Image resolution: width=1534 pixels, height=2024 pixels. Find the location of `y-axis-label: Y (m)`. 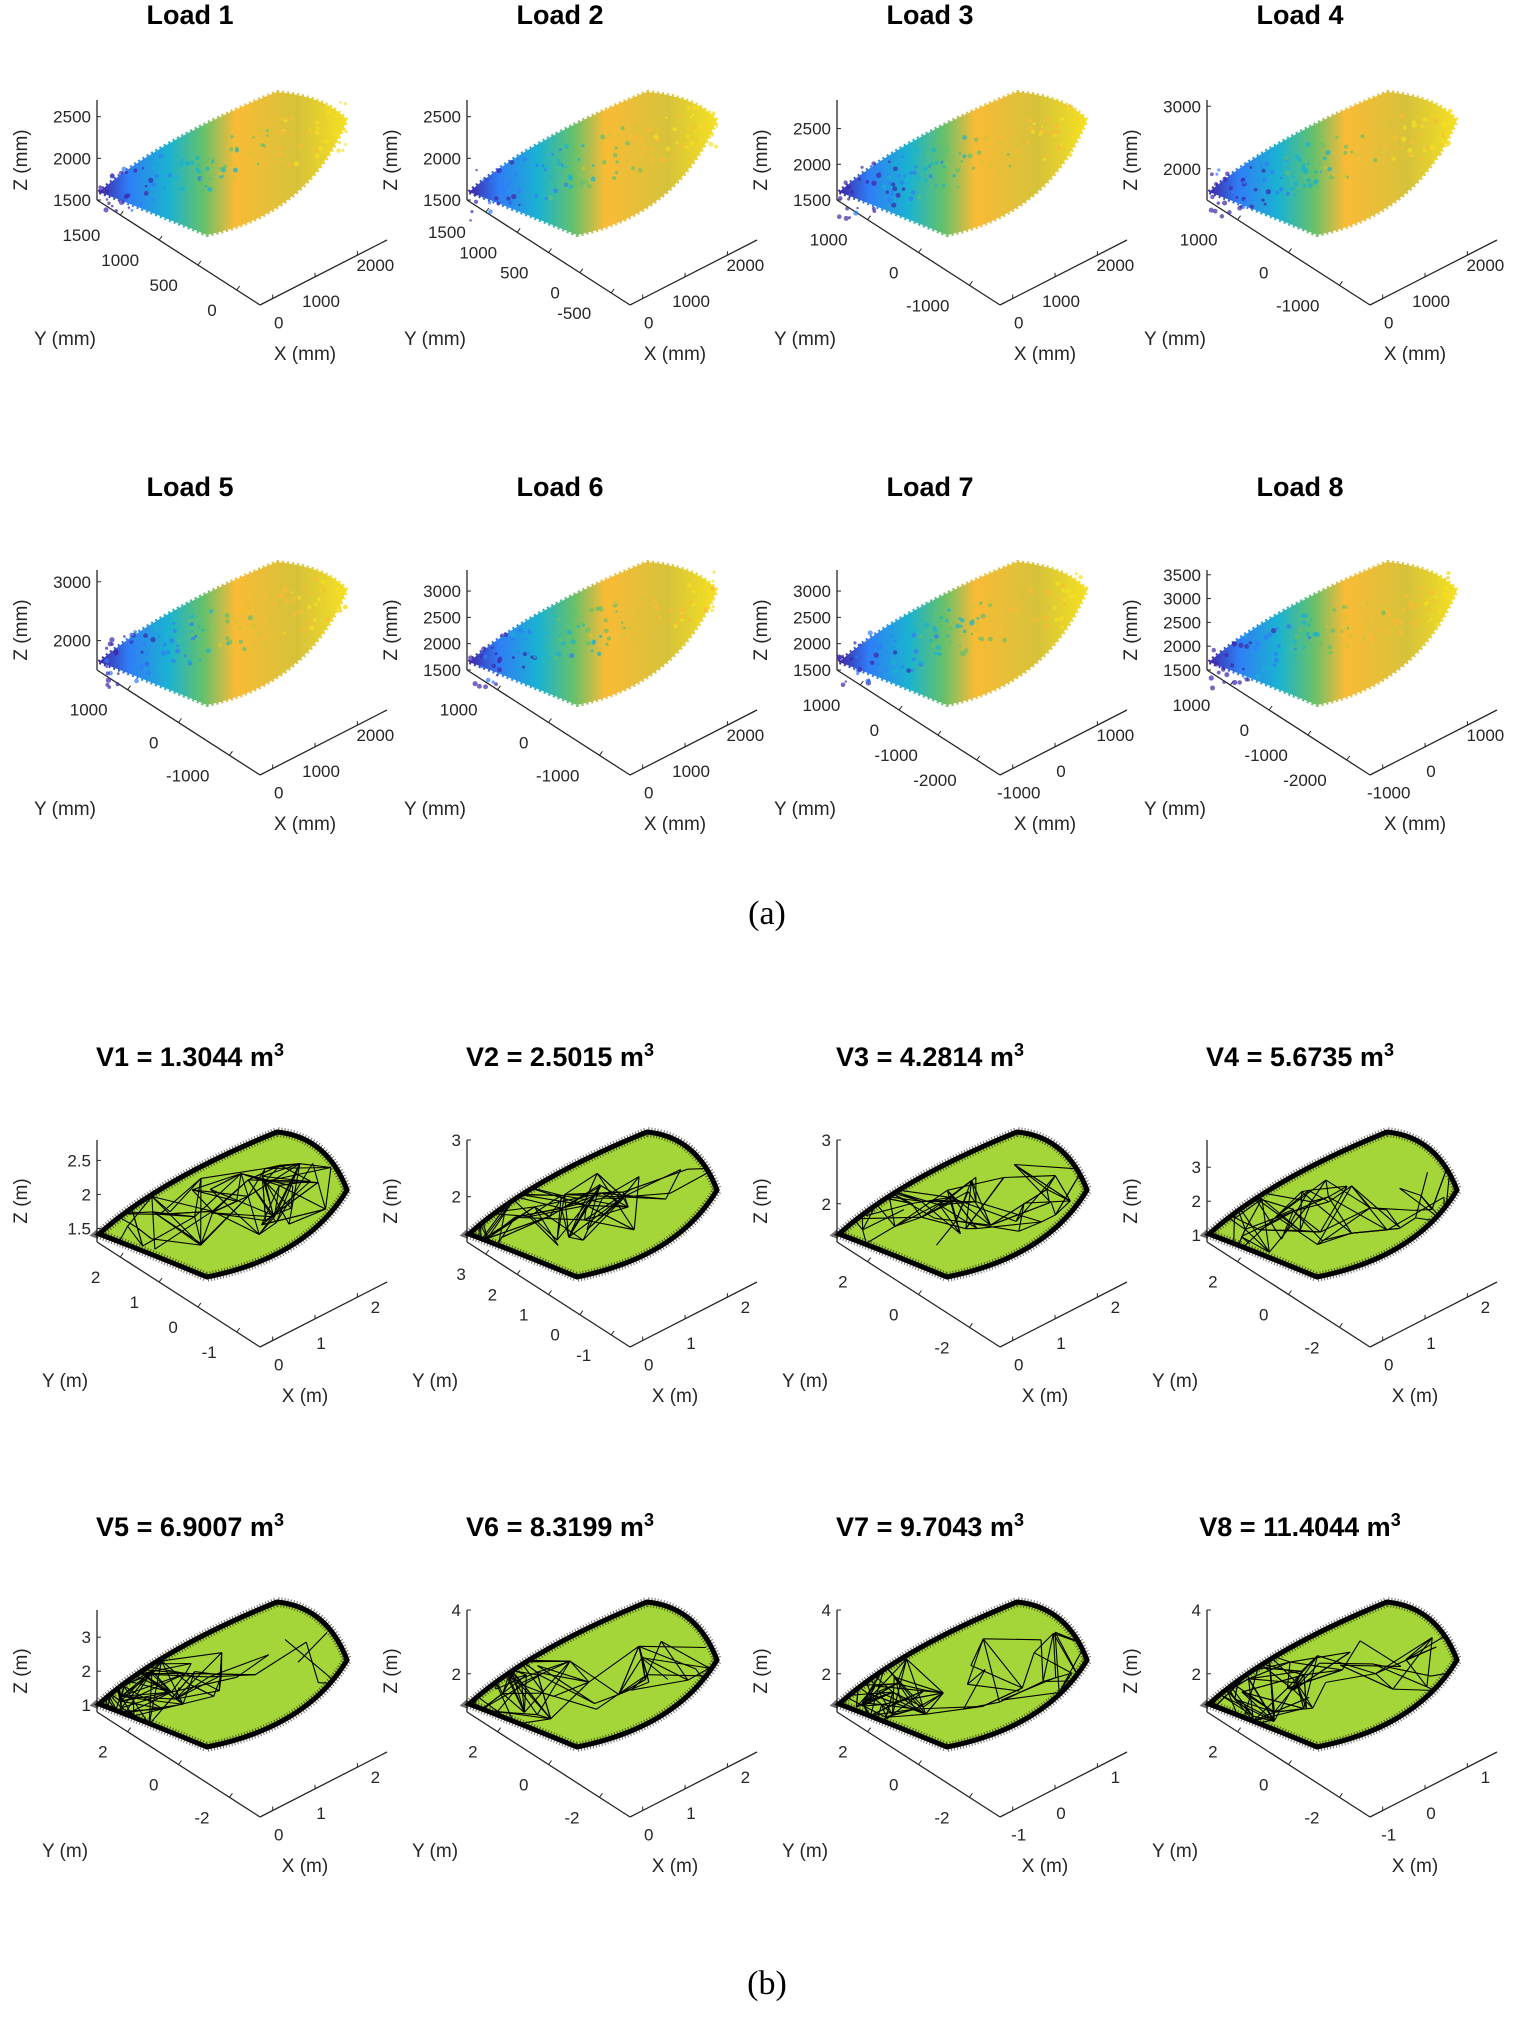

y-axis-label: Y (m) is located at coordinates (805, 1381).